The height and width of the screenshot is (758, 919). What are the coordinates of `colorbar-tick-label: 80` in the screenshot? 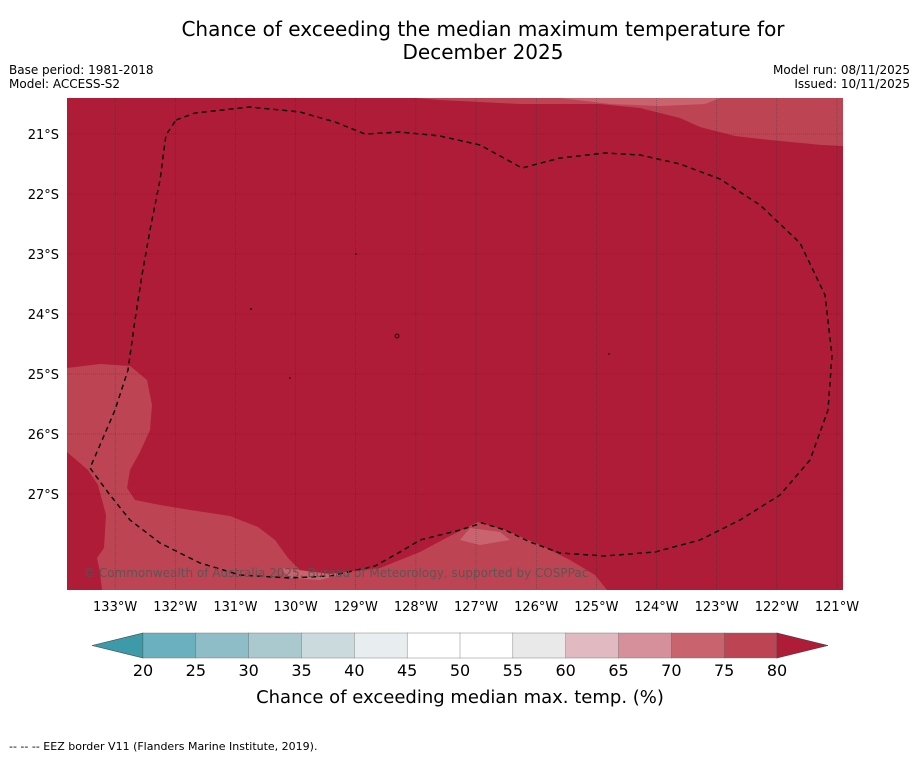 It's located at (777, 670).